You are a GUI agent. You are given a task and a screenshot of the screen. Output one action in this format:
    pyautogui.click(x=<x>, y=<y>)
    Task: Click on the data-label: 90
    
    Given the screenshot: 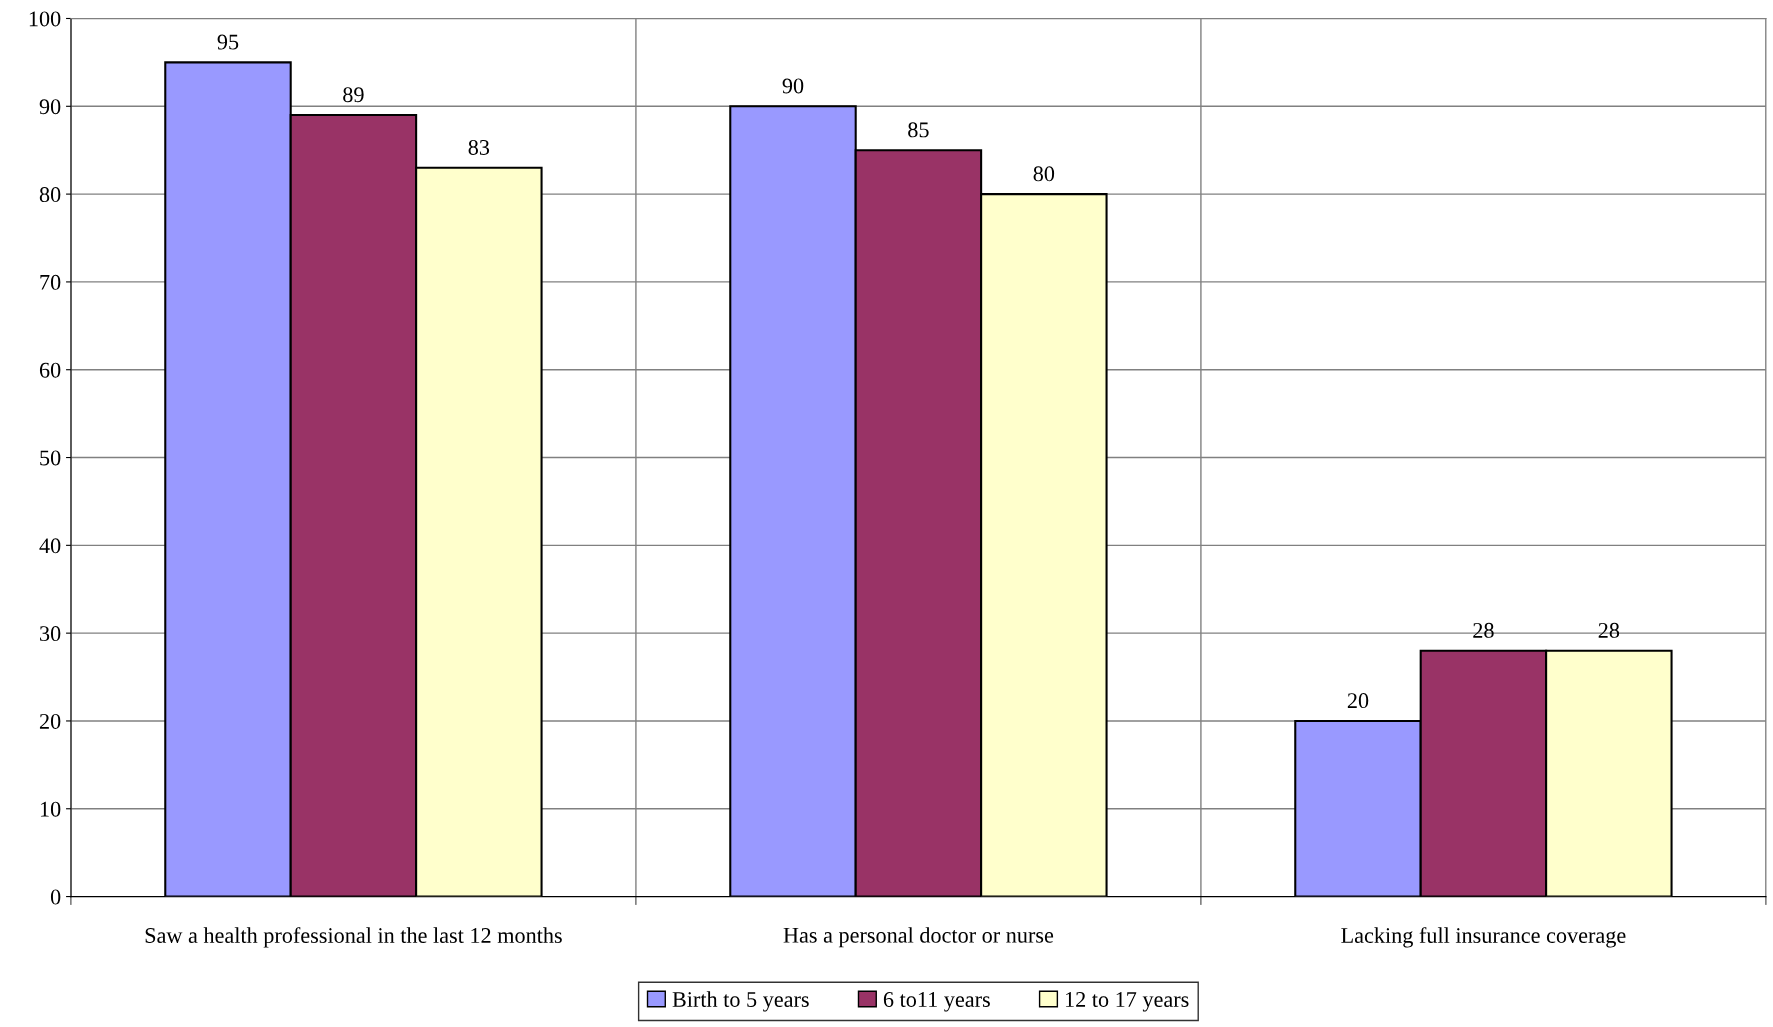 What is the action you would take?
    pyautogui.click(x=793, y=86)
    